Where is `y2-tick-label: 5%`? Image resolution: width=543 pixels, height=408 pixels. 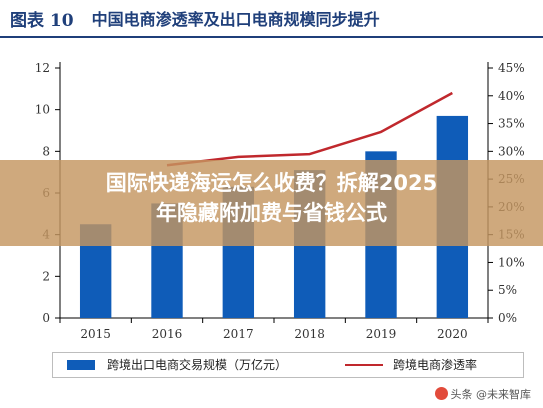
y2-tick-label: 5% is located at coordinates (507, 290).